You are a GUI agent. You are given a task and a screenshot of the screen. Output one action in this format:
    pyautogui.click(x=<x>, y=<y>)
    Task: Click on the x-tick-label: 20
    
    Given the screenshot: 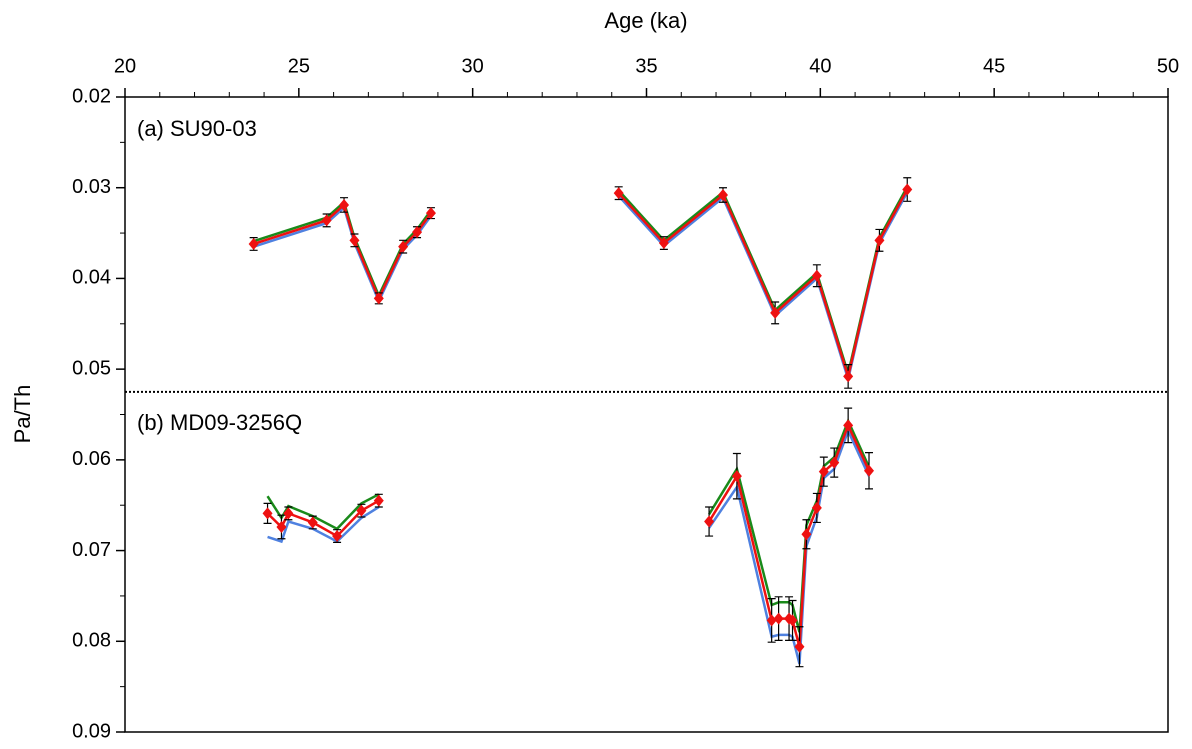 What is the action you would take?
    pyautogui.click(x=125, y=66)
    